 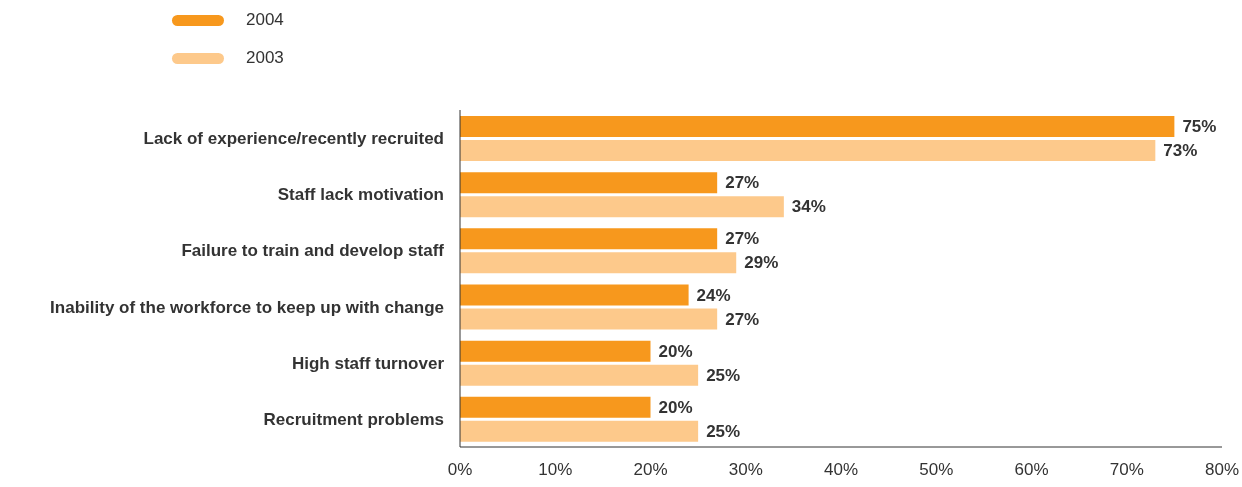 What do you see at coordinates (247, 307) in the screenshot?
I see `y-tick-label: Inability of the workforce to keep up with change` at bounding box center [247, 307].